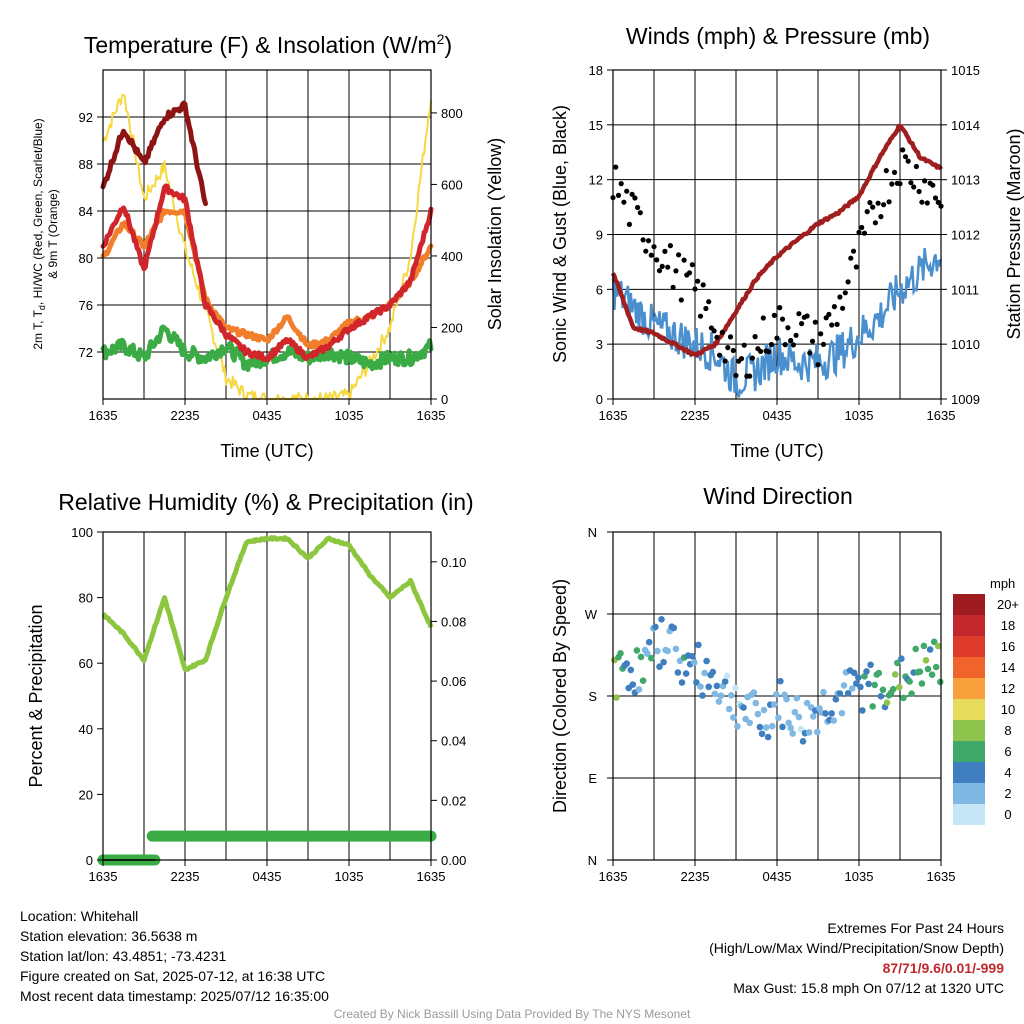 Image resolution: width=1024 pixels, height=1024 pixels. Describe the element at coordinates (1007, 751) in the screenshot. I see `legend-label: 6` at that location.